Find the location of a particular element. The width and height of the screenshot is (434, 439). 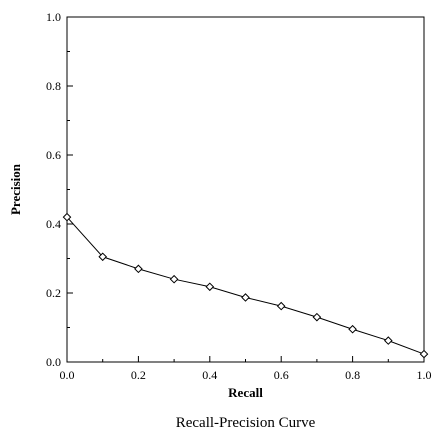

chart-caption: Recall-Precision Curve is located at coordinates (246, 423).